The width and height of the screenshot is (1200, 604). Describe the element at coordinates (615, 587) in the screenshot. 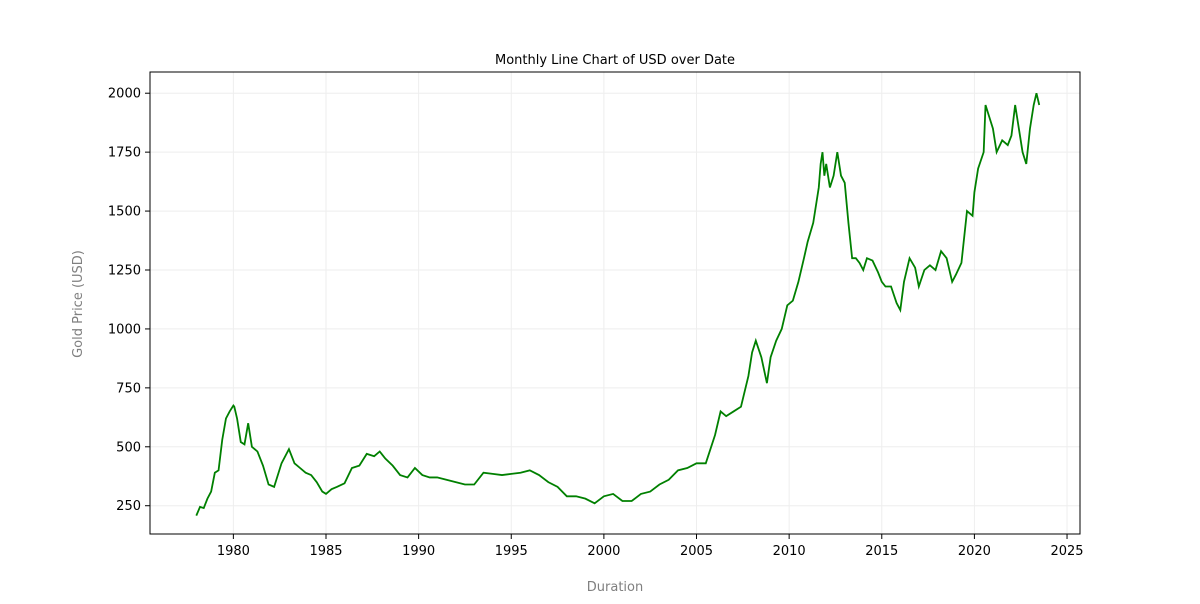

I see `x-axis-label: Duration` at that location.